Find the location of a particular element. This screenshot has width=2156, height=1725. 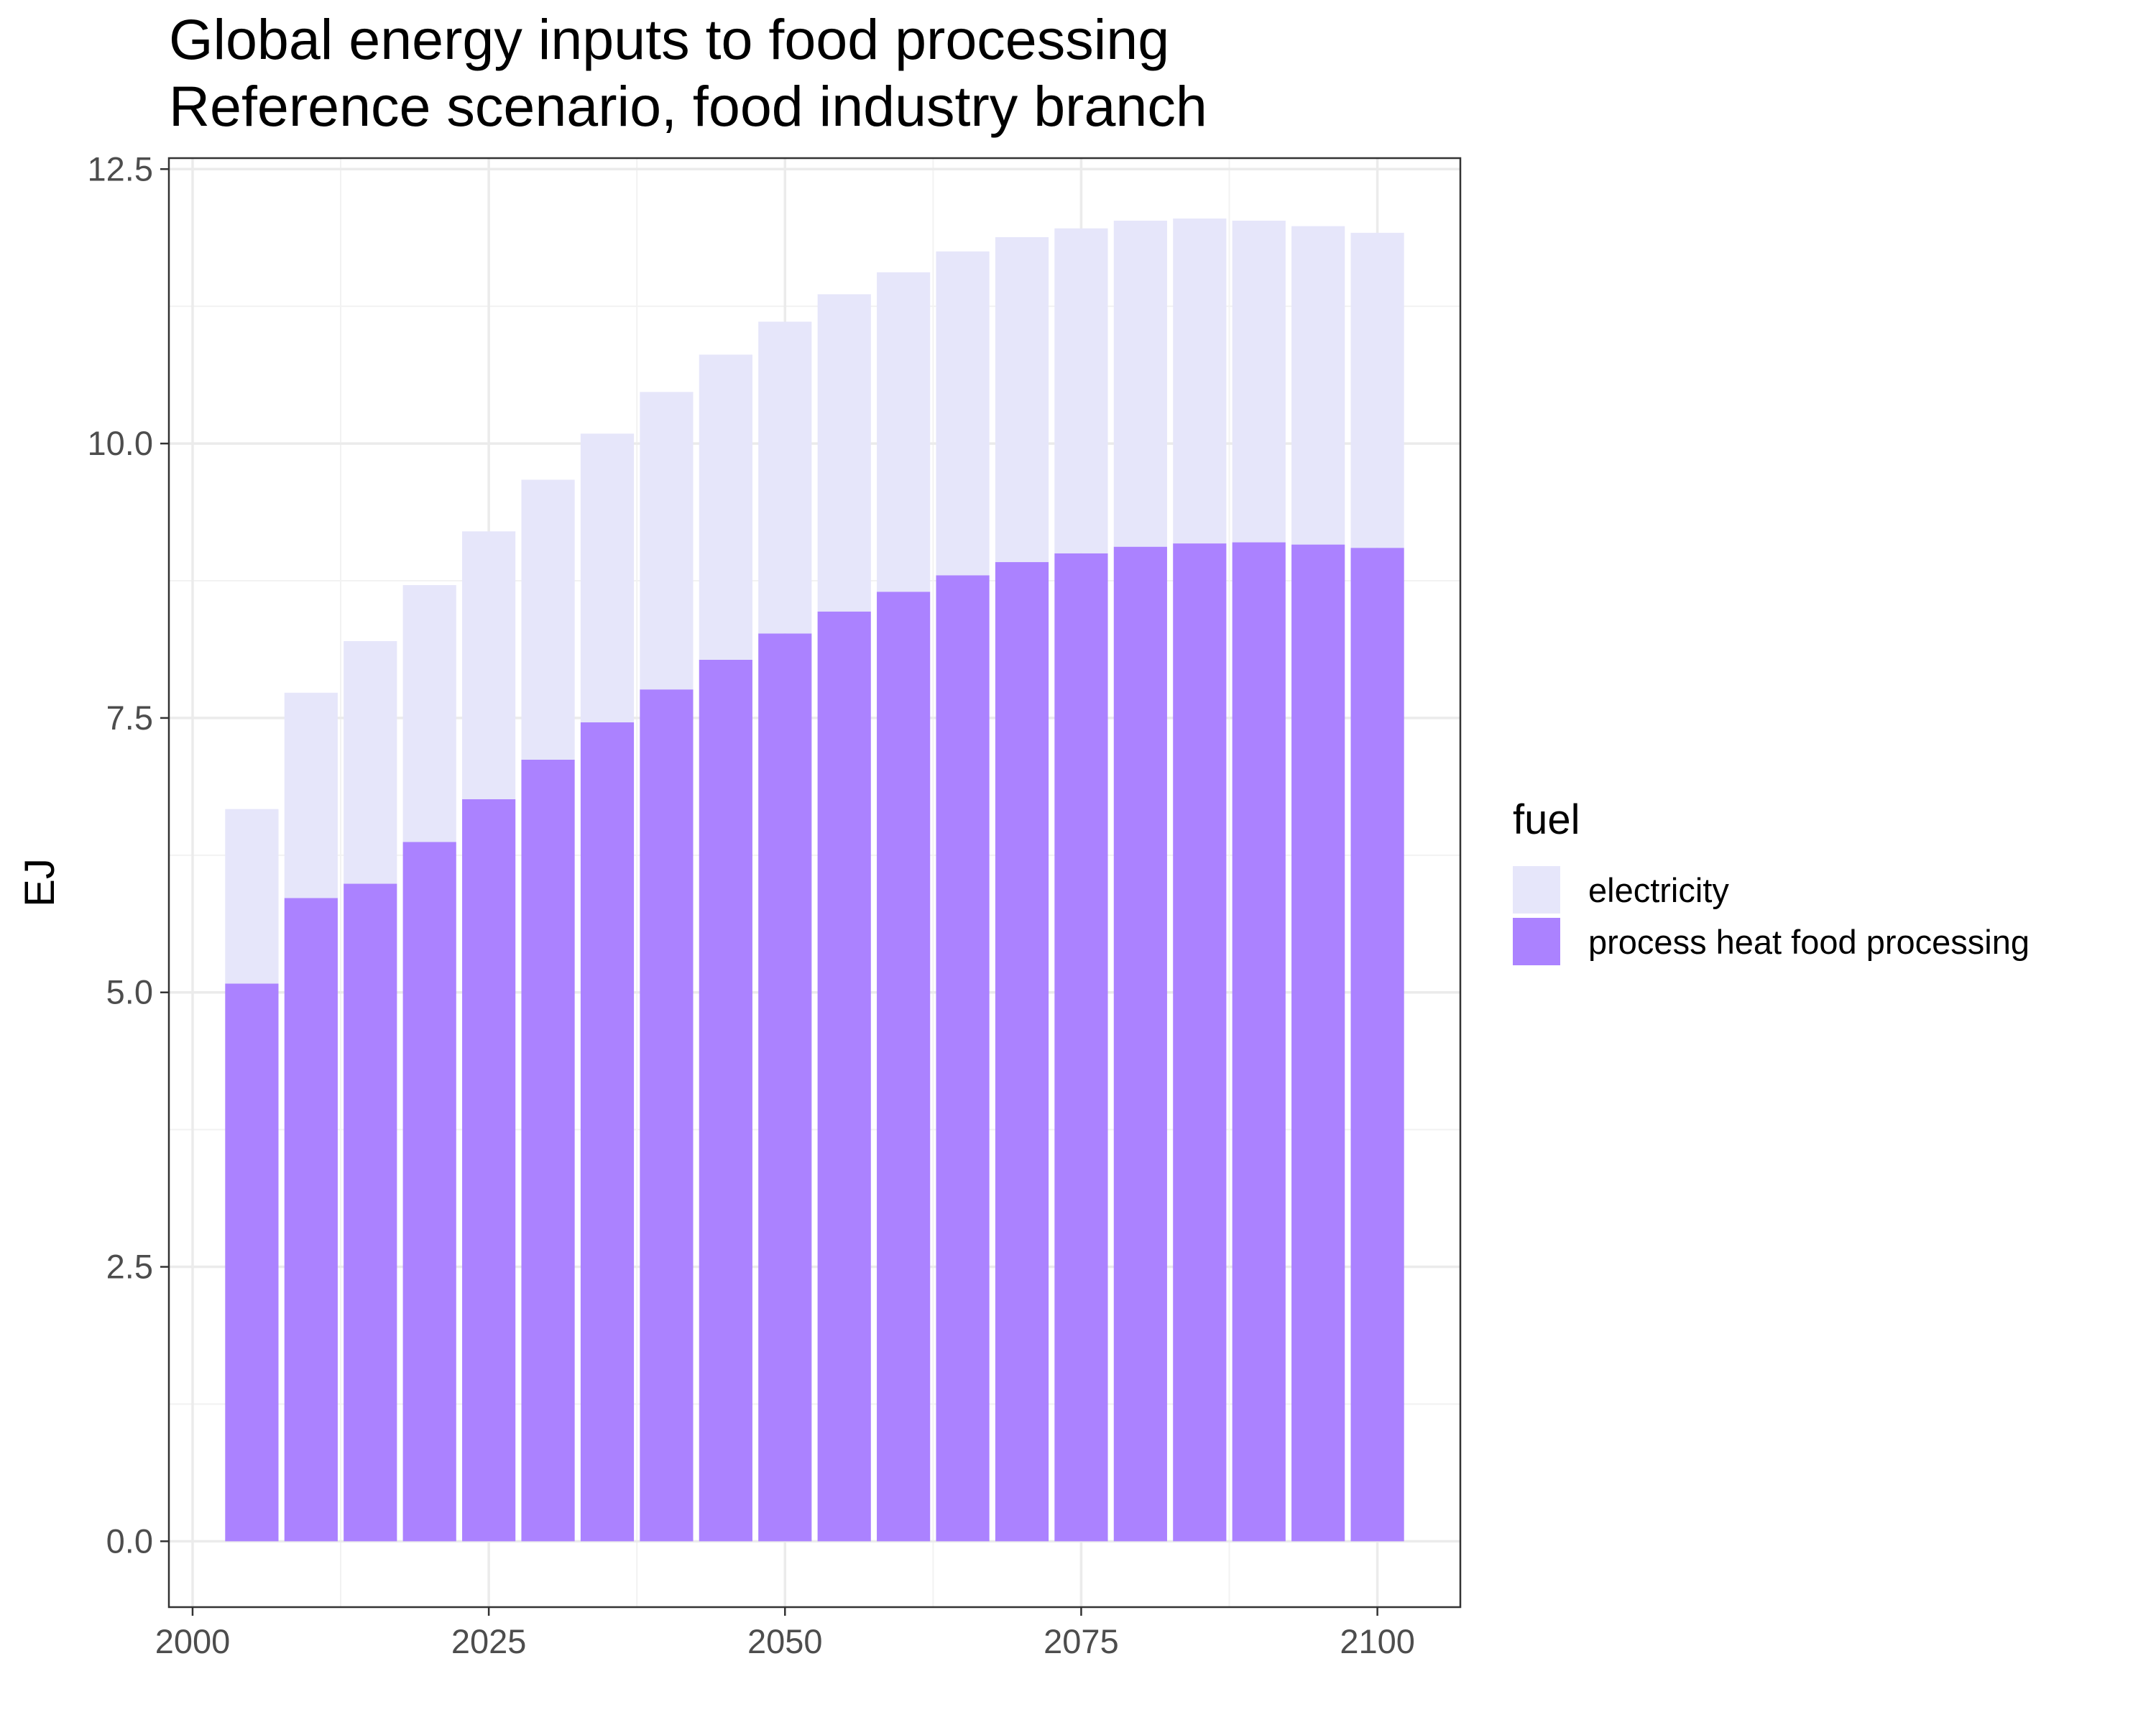

x-tick-label: 2025 is located at coordinates (489, 1641).